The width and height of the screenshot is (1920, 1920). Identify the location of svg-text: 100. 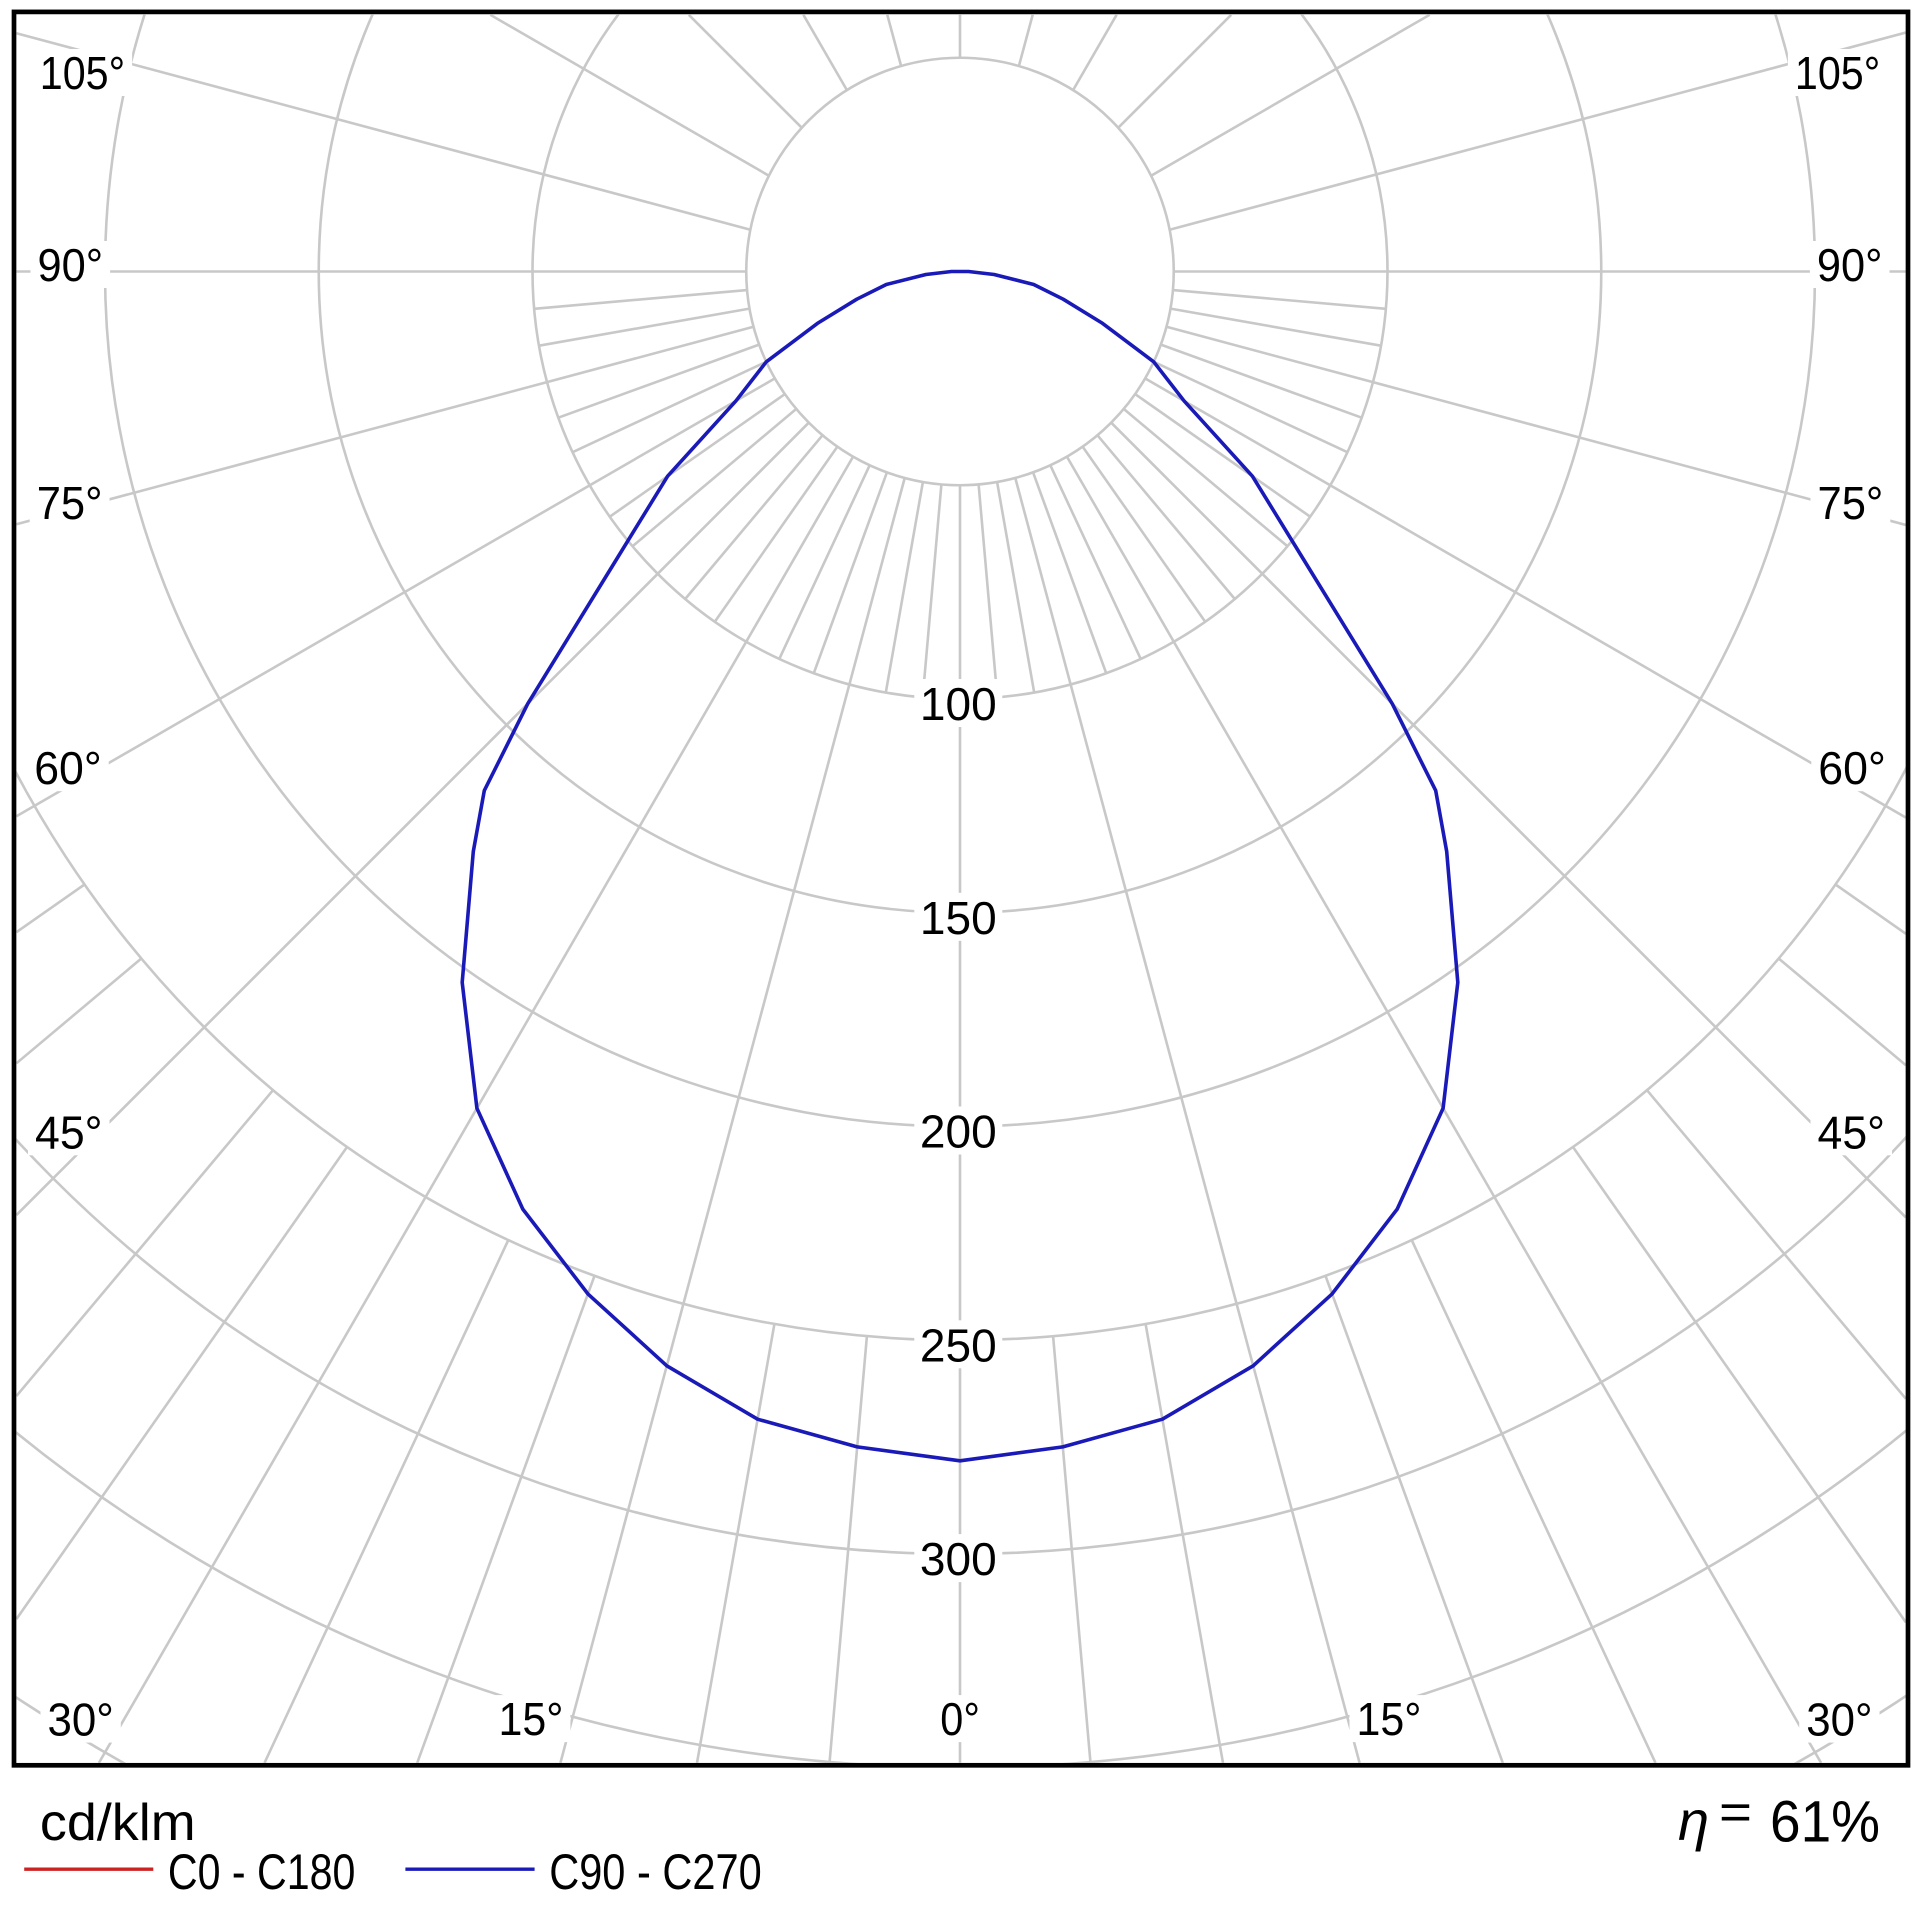
(958, 704).